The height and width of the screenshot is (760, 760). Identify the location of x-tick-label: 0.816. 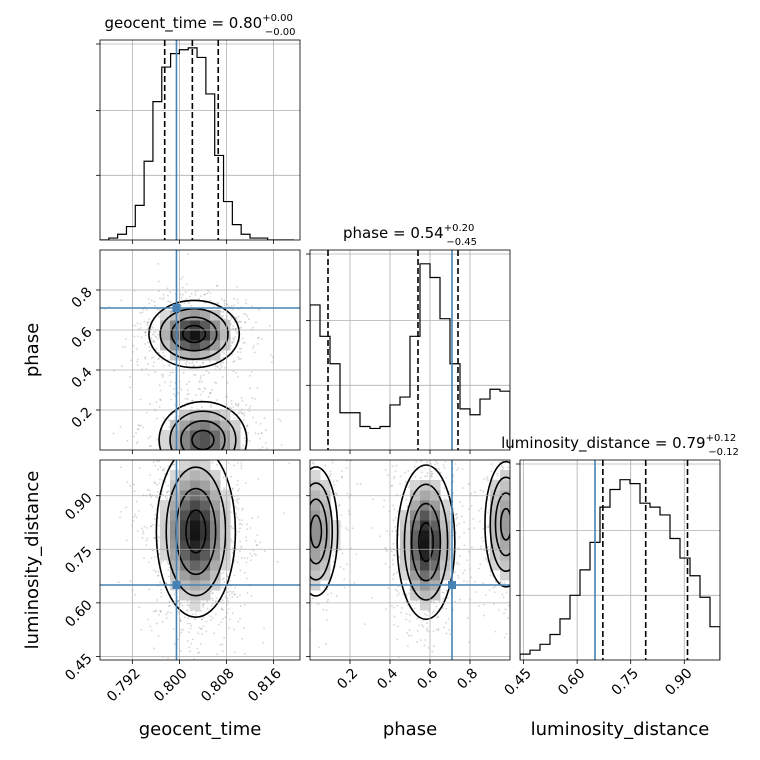
(265, 685).